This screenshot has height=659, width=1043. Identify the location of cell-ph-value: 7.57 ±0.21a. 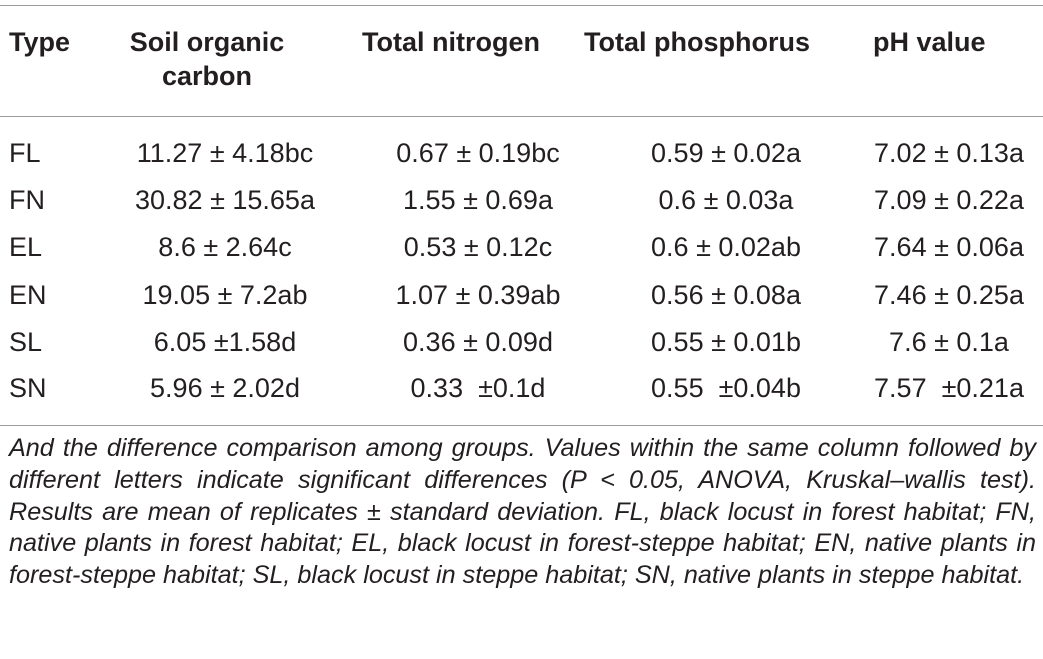
(949, 388).